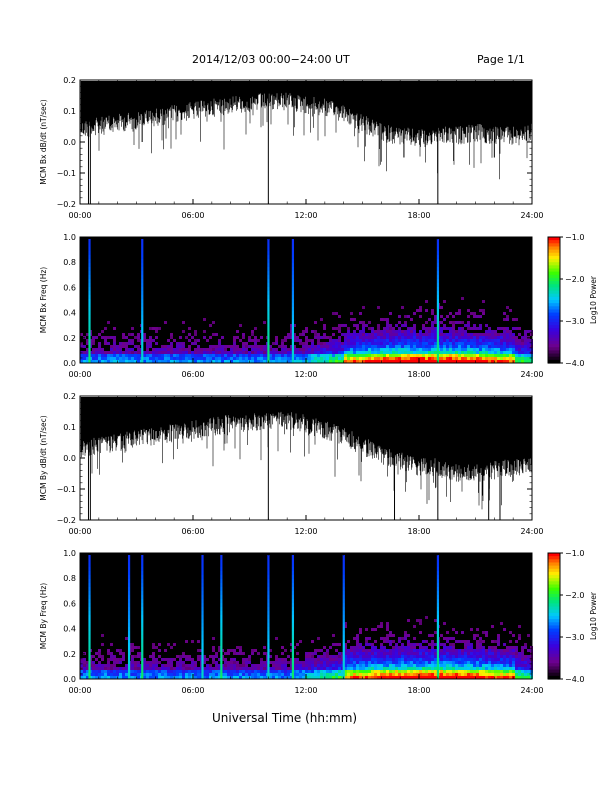 The width and height of the screenshot is (612, 792). What do you see at coordinates (418, 374) in the screenshot?
I see `x-tick-label: 18:00` at bounding box center [418, 374].